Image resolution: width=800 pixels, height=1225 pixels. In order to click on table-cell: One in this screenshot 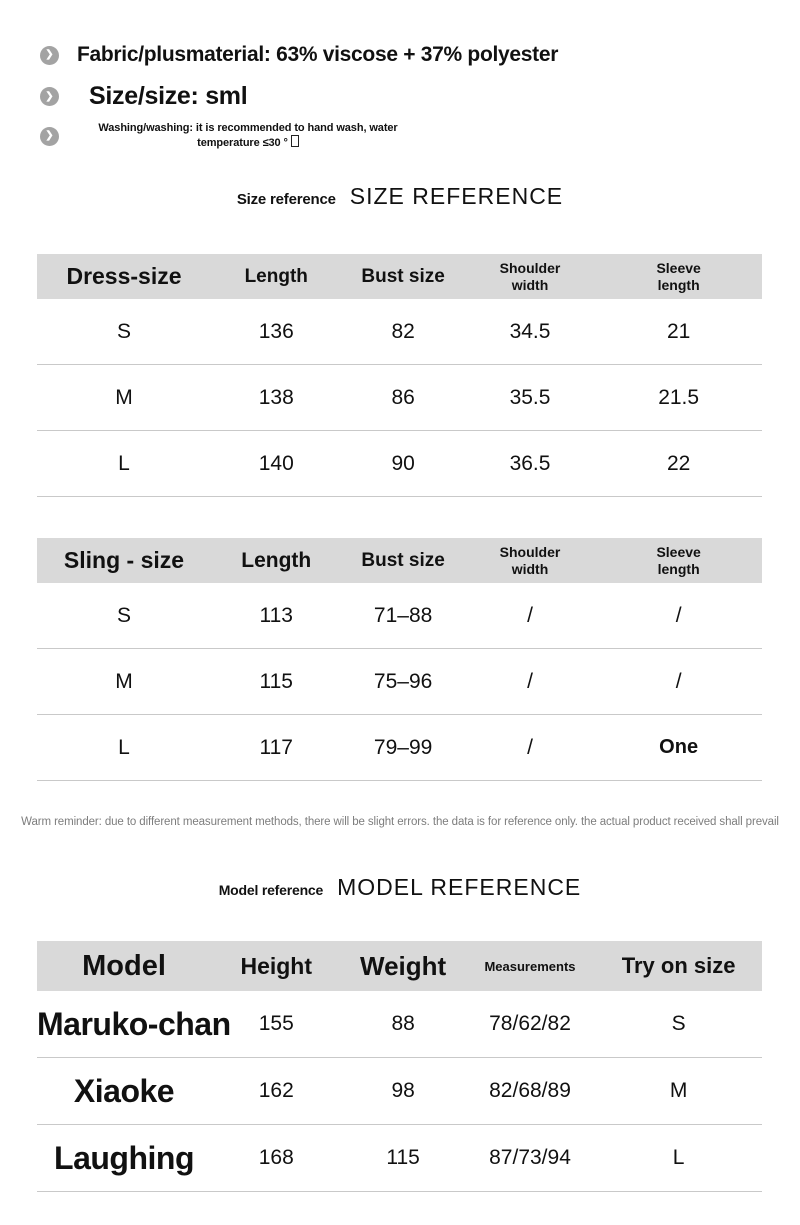, I will do `click(679, 747)`.